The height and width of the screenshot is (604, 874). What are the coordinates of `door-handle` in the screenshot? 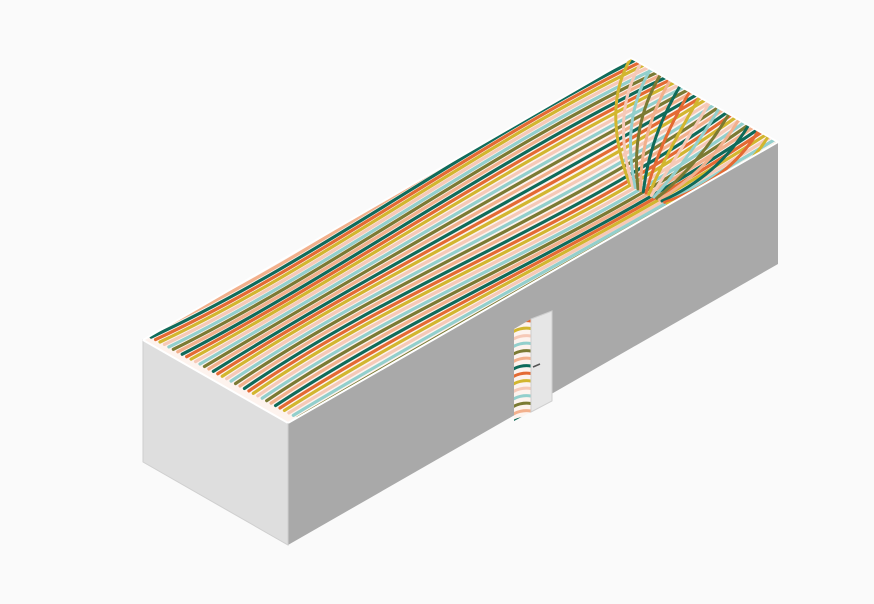 It's located at (536, 365).